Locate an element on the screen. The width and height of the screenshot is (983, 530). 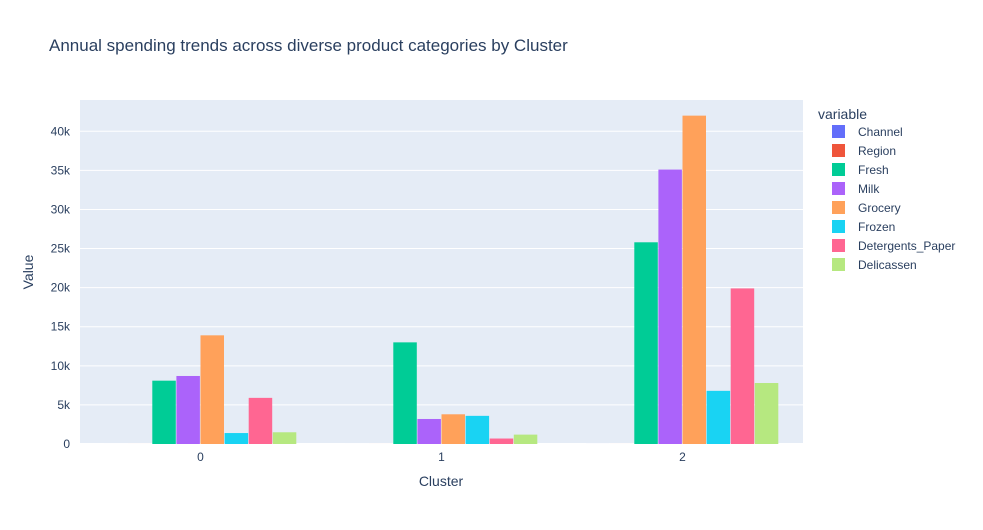
legend-label: Fresh is located at coordinates (873, 170).